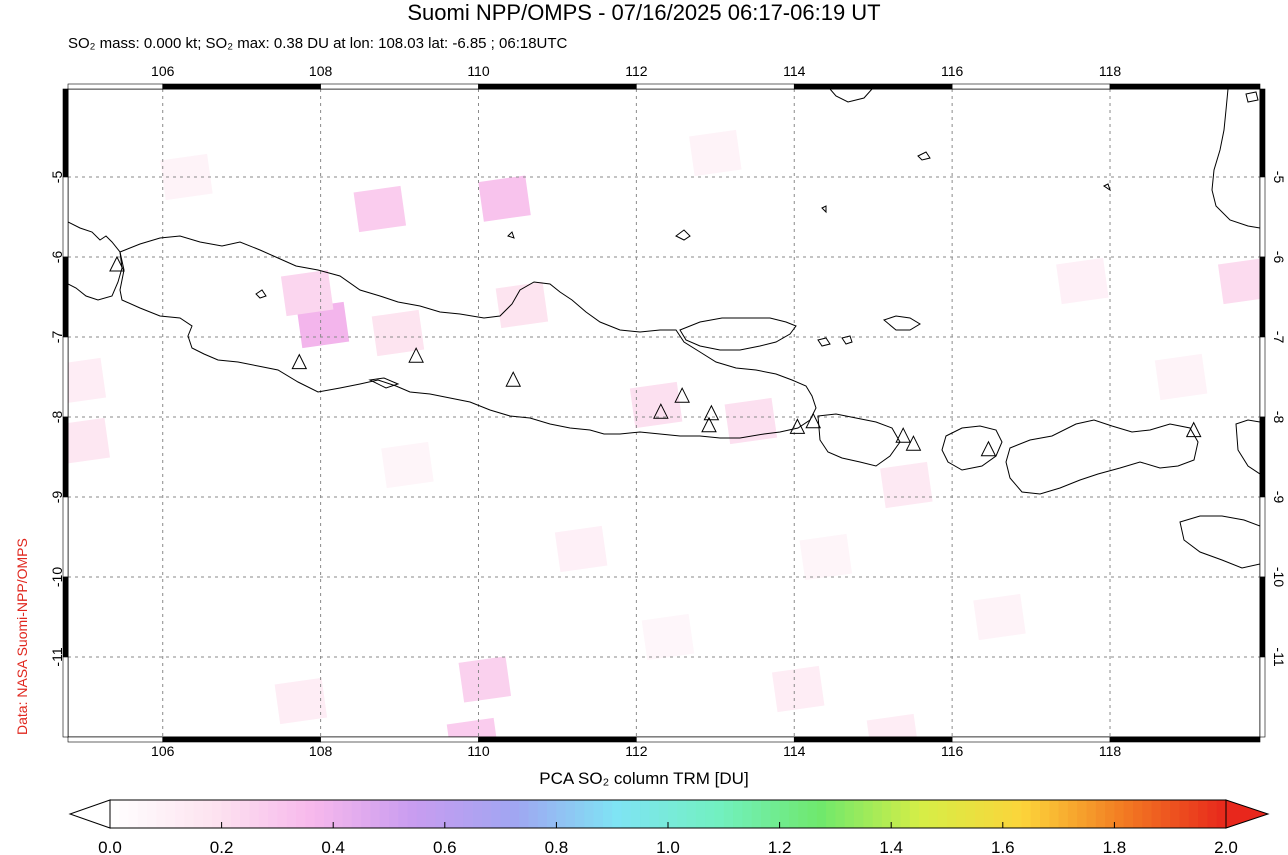 This screenshot has width=1288, height=855. I want to click on coast-kangean, so click(901, 323).